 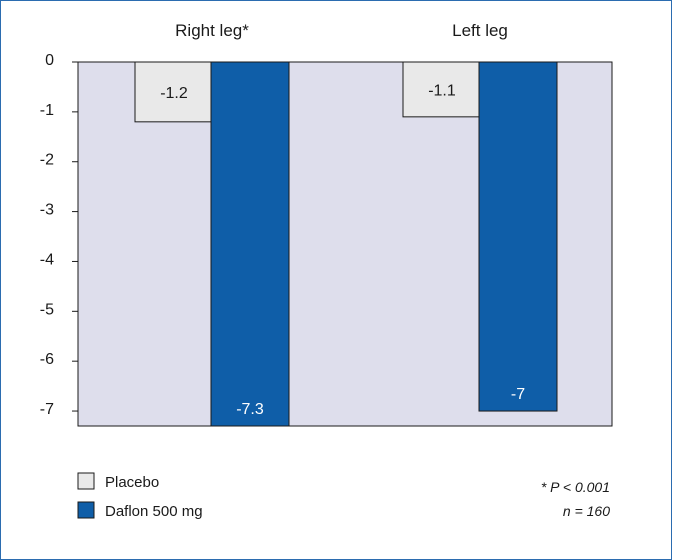 I want to click on y-tick-label: -7, so click(x=47, y=409).